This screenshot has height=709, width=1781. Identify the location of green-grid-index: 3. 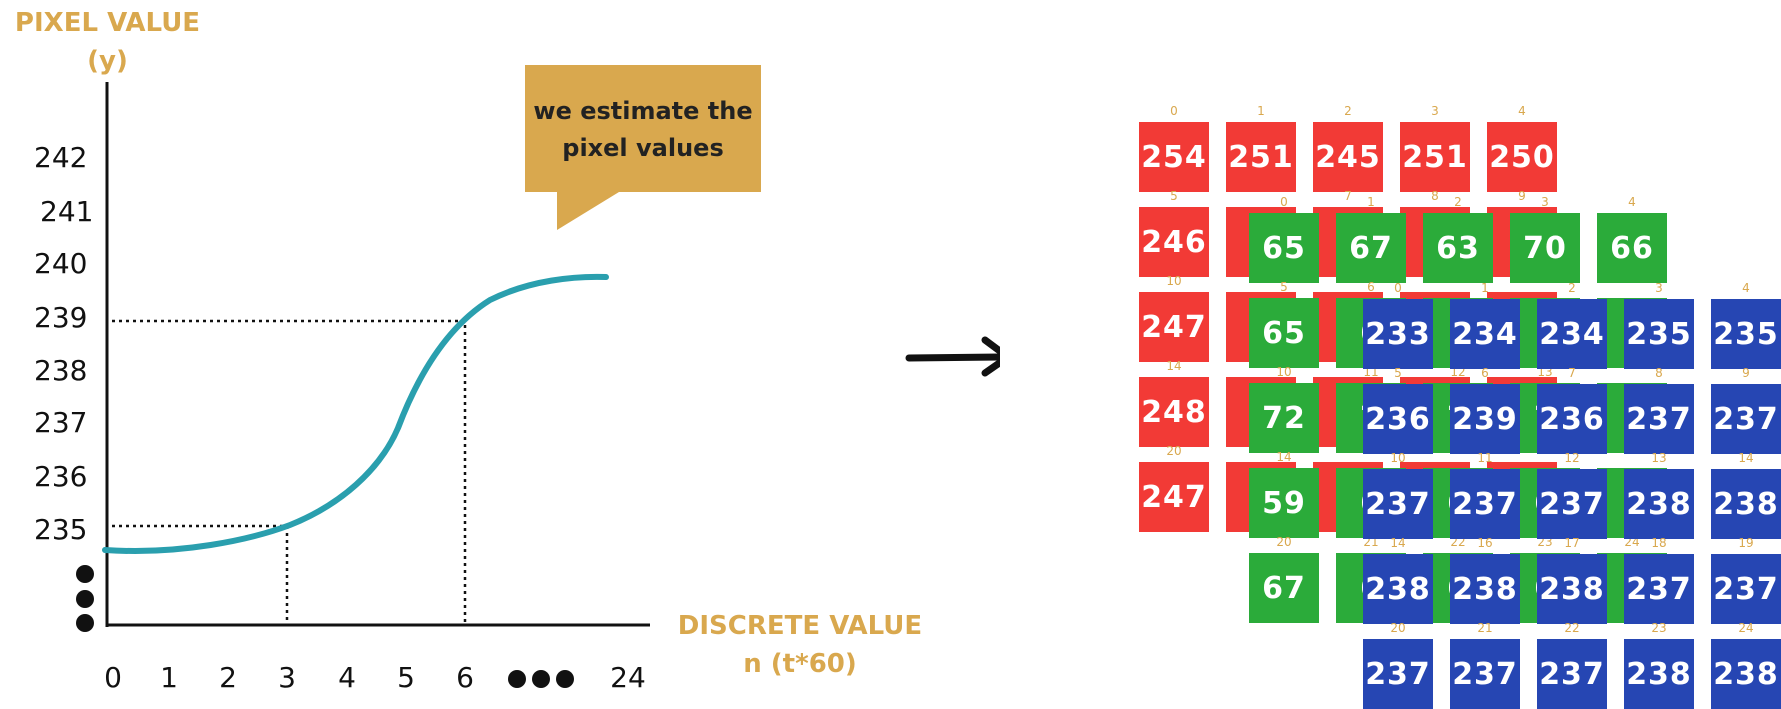
(1545, 202).